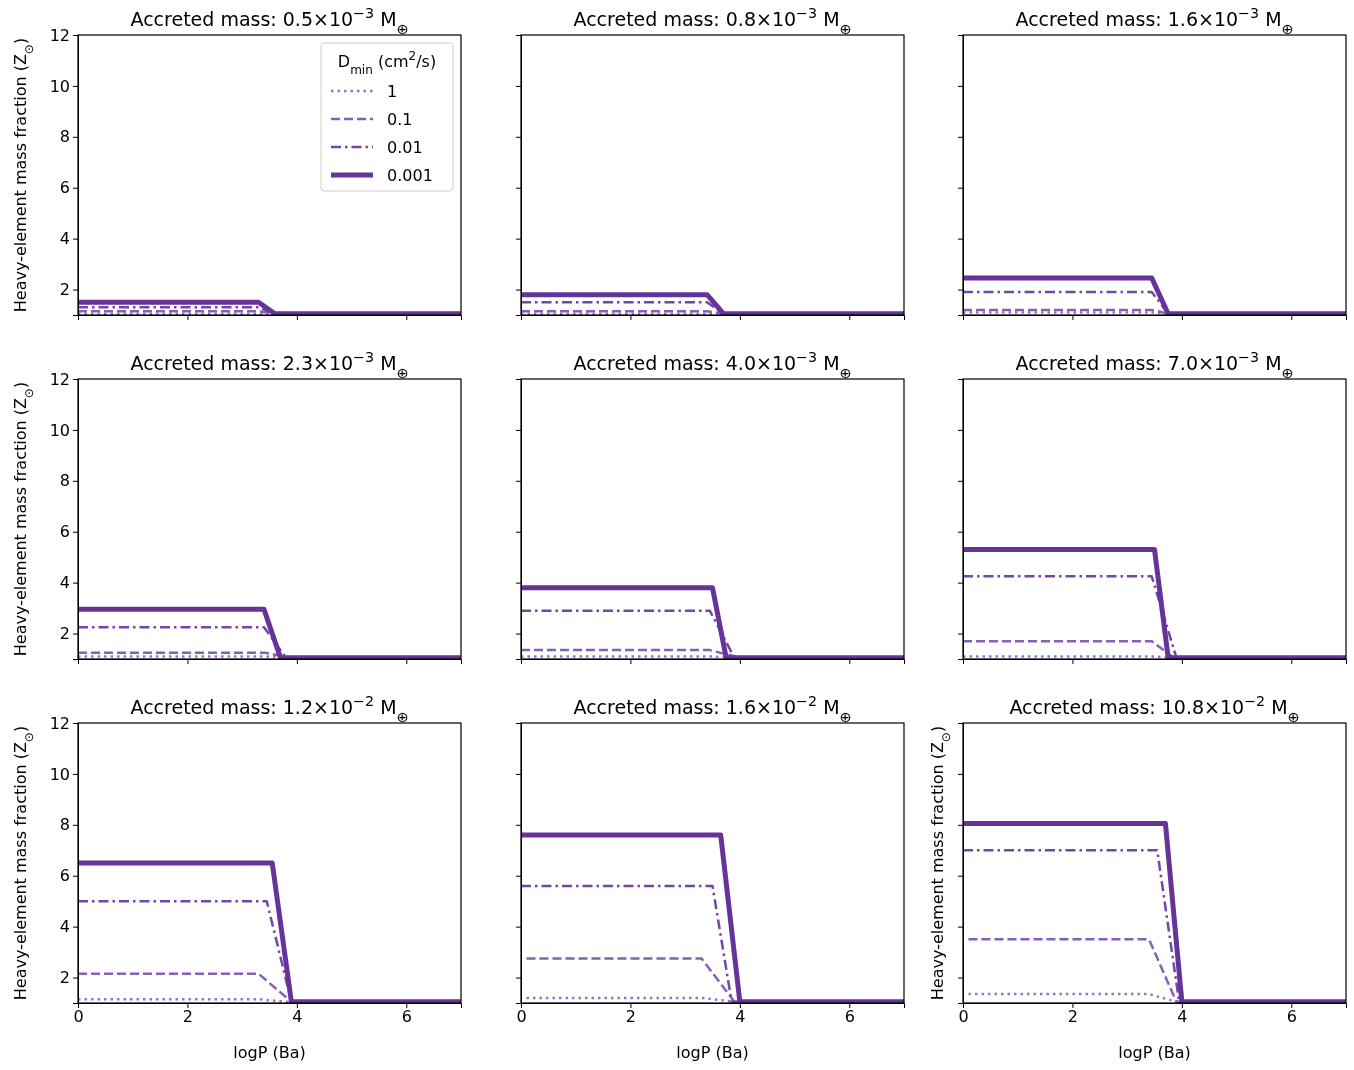 This screenshot has height=1070, width=1354. What do you see at coordinates (405, 147) in the screenshot?
I see `legend-label: 0.01` at bounding box center [405, 147].